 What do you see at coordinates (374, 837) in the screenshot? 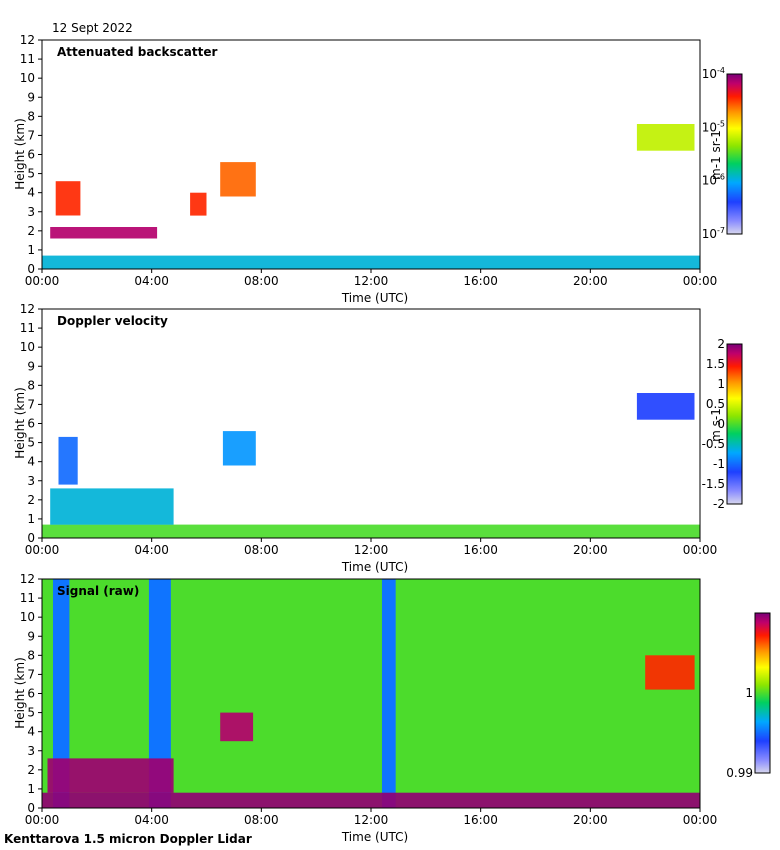
I see `signal-xlabel: Time (UTC)` at bounding box center [374, 837].